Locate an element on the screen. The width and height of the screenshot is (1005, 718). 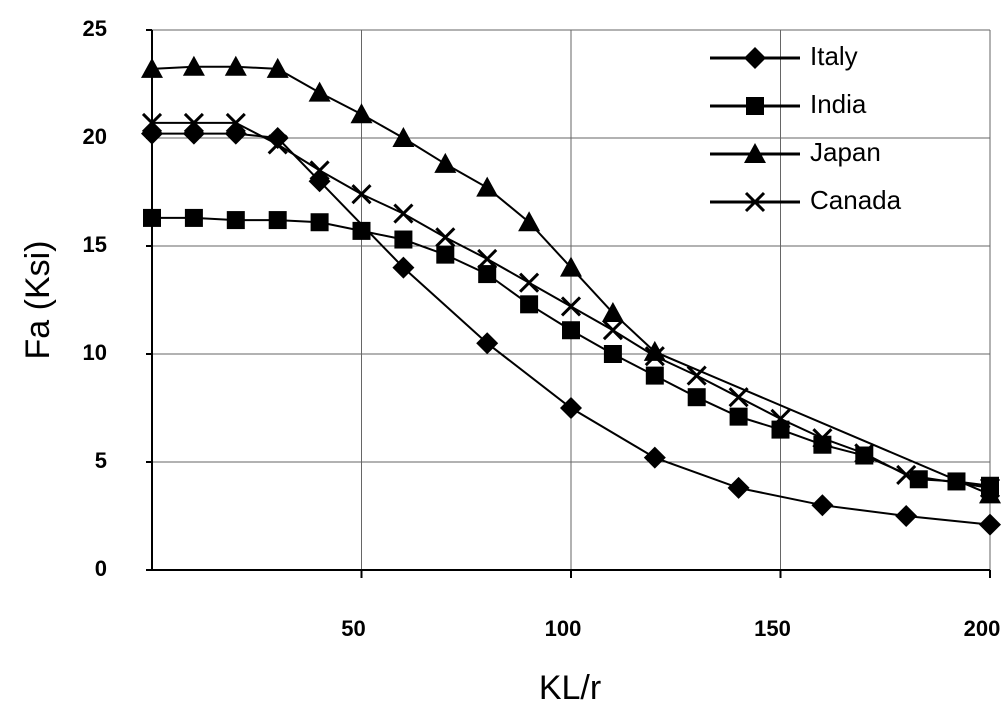
x-tick-label: 200 is located at coordinates (982, 628).